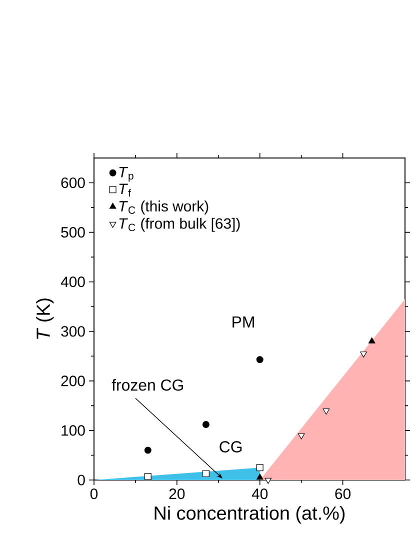 The height and width of the screenshot is (535, 414). Describe the element at coordinates (249, 515) in the screenshot. I see `x-axis-title: Ni concentration (at.%)` at that location.